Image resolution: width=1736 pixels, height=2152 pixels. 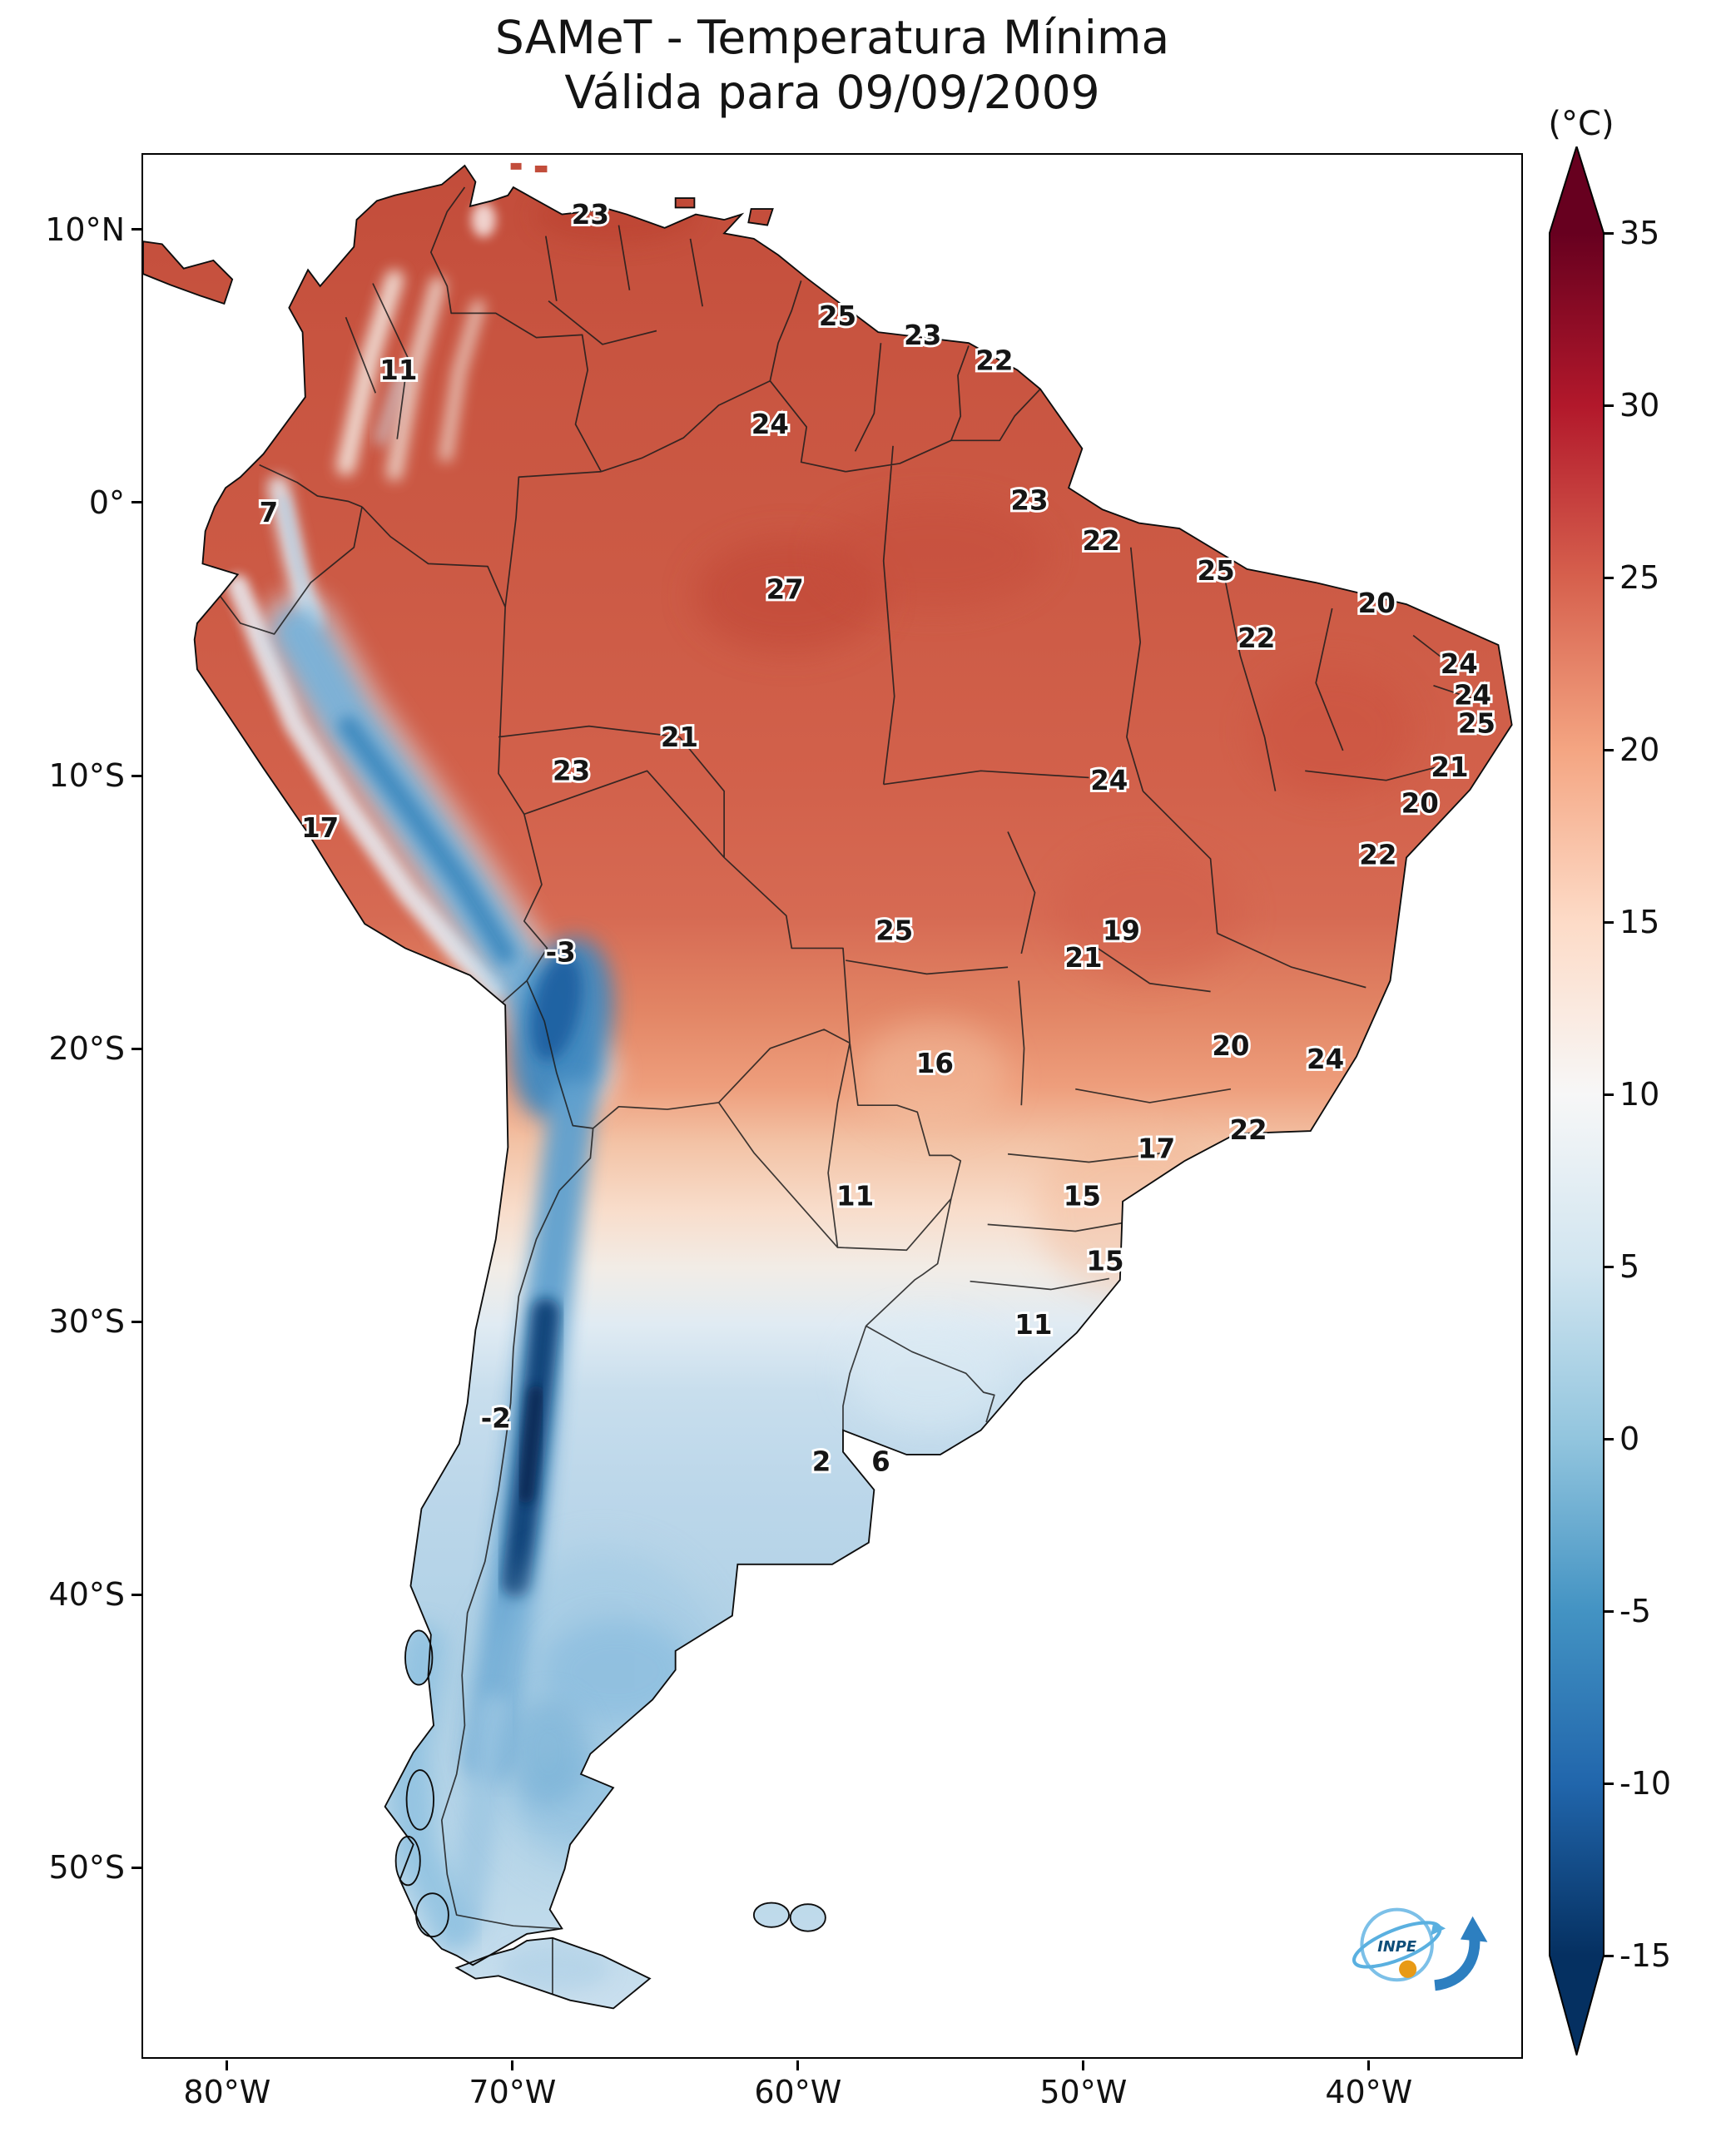 I want to click on colorbar-gradient-bar, so click(x=1577, y=1100).